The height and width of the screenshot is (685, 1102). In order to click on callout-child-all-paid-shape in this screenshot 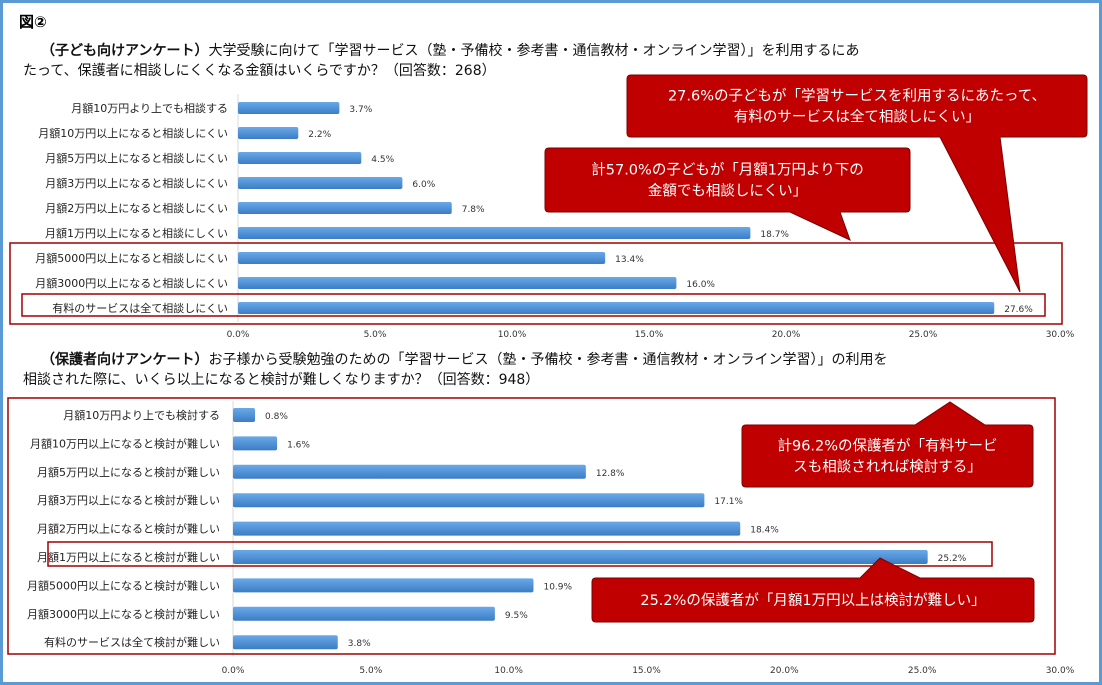, I will do `click(857, 183)`.